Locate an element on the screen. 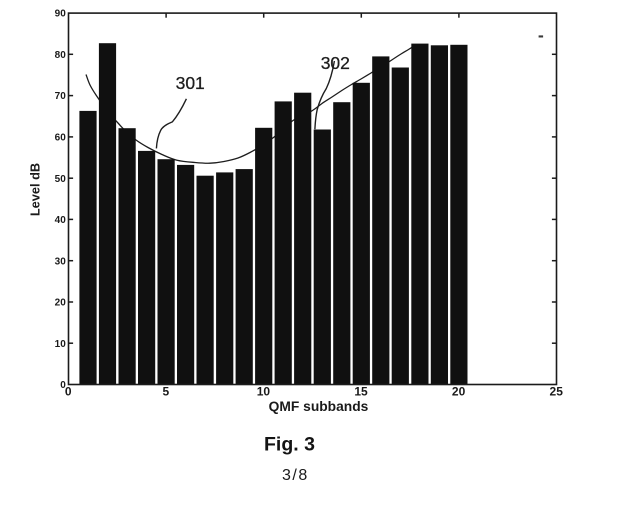 The height and width of the screenshot is (510, 627). svg-text: 15 is located at coordinates (361, 392).